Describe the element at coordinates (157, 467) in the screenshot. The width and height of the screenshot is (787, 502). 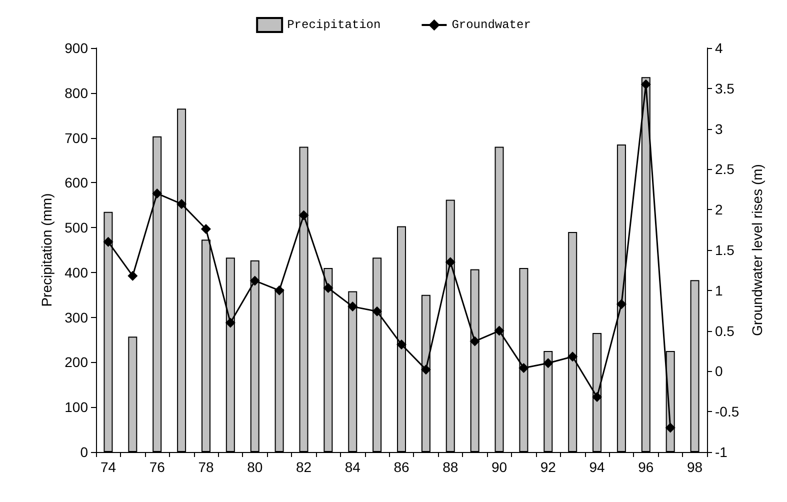
I see `x-tick-label: 76` at that location.